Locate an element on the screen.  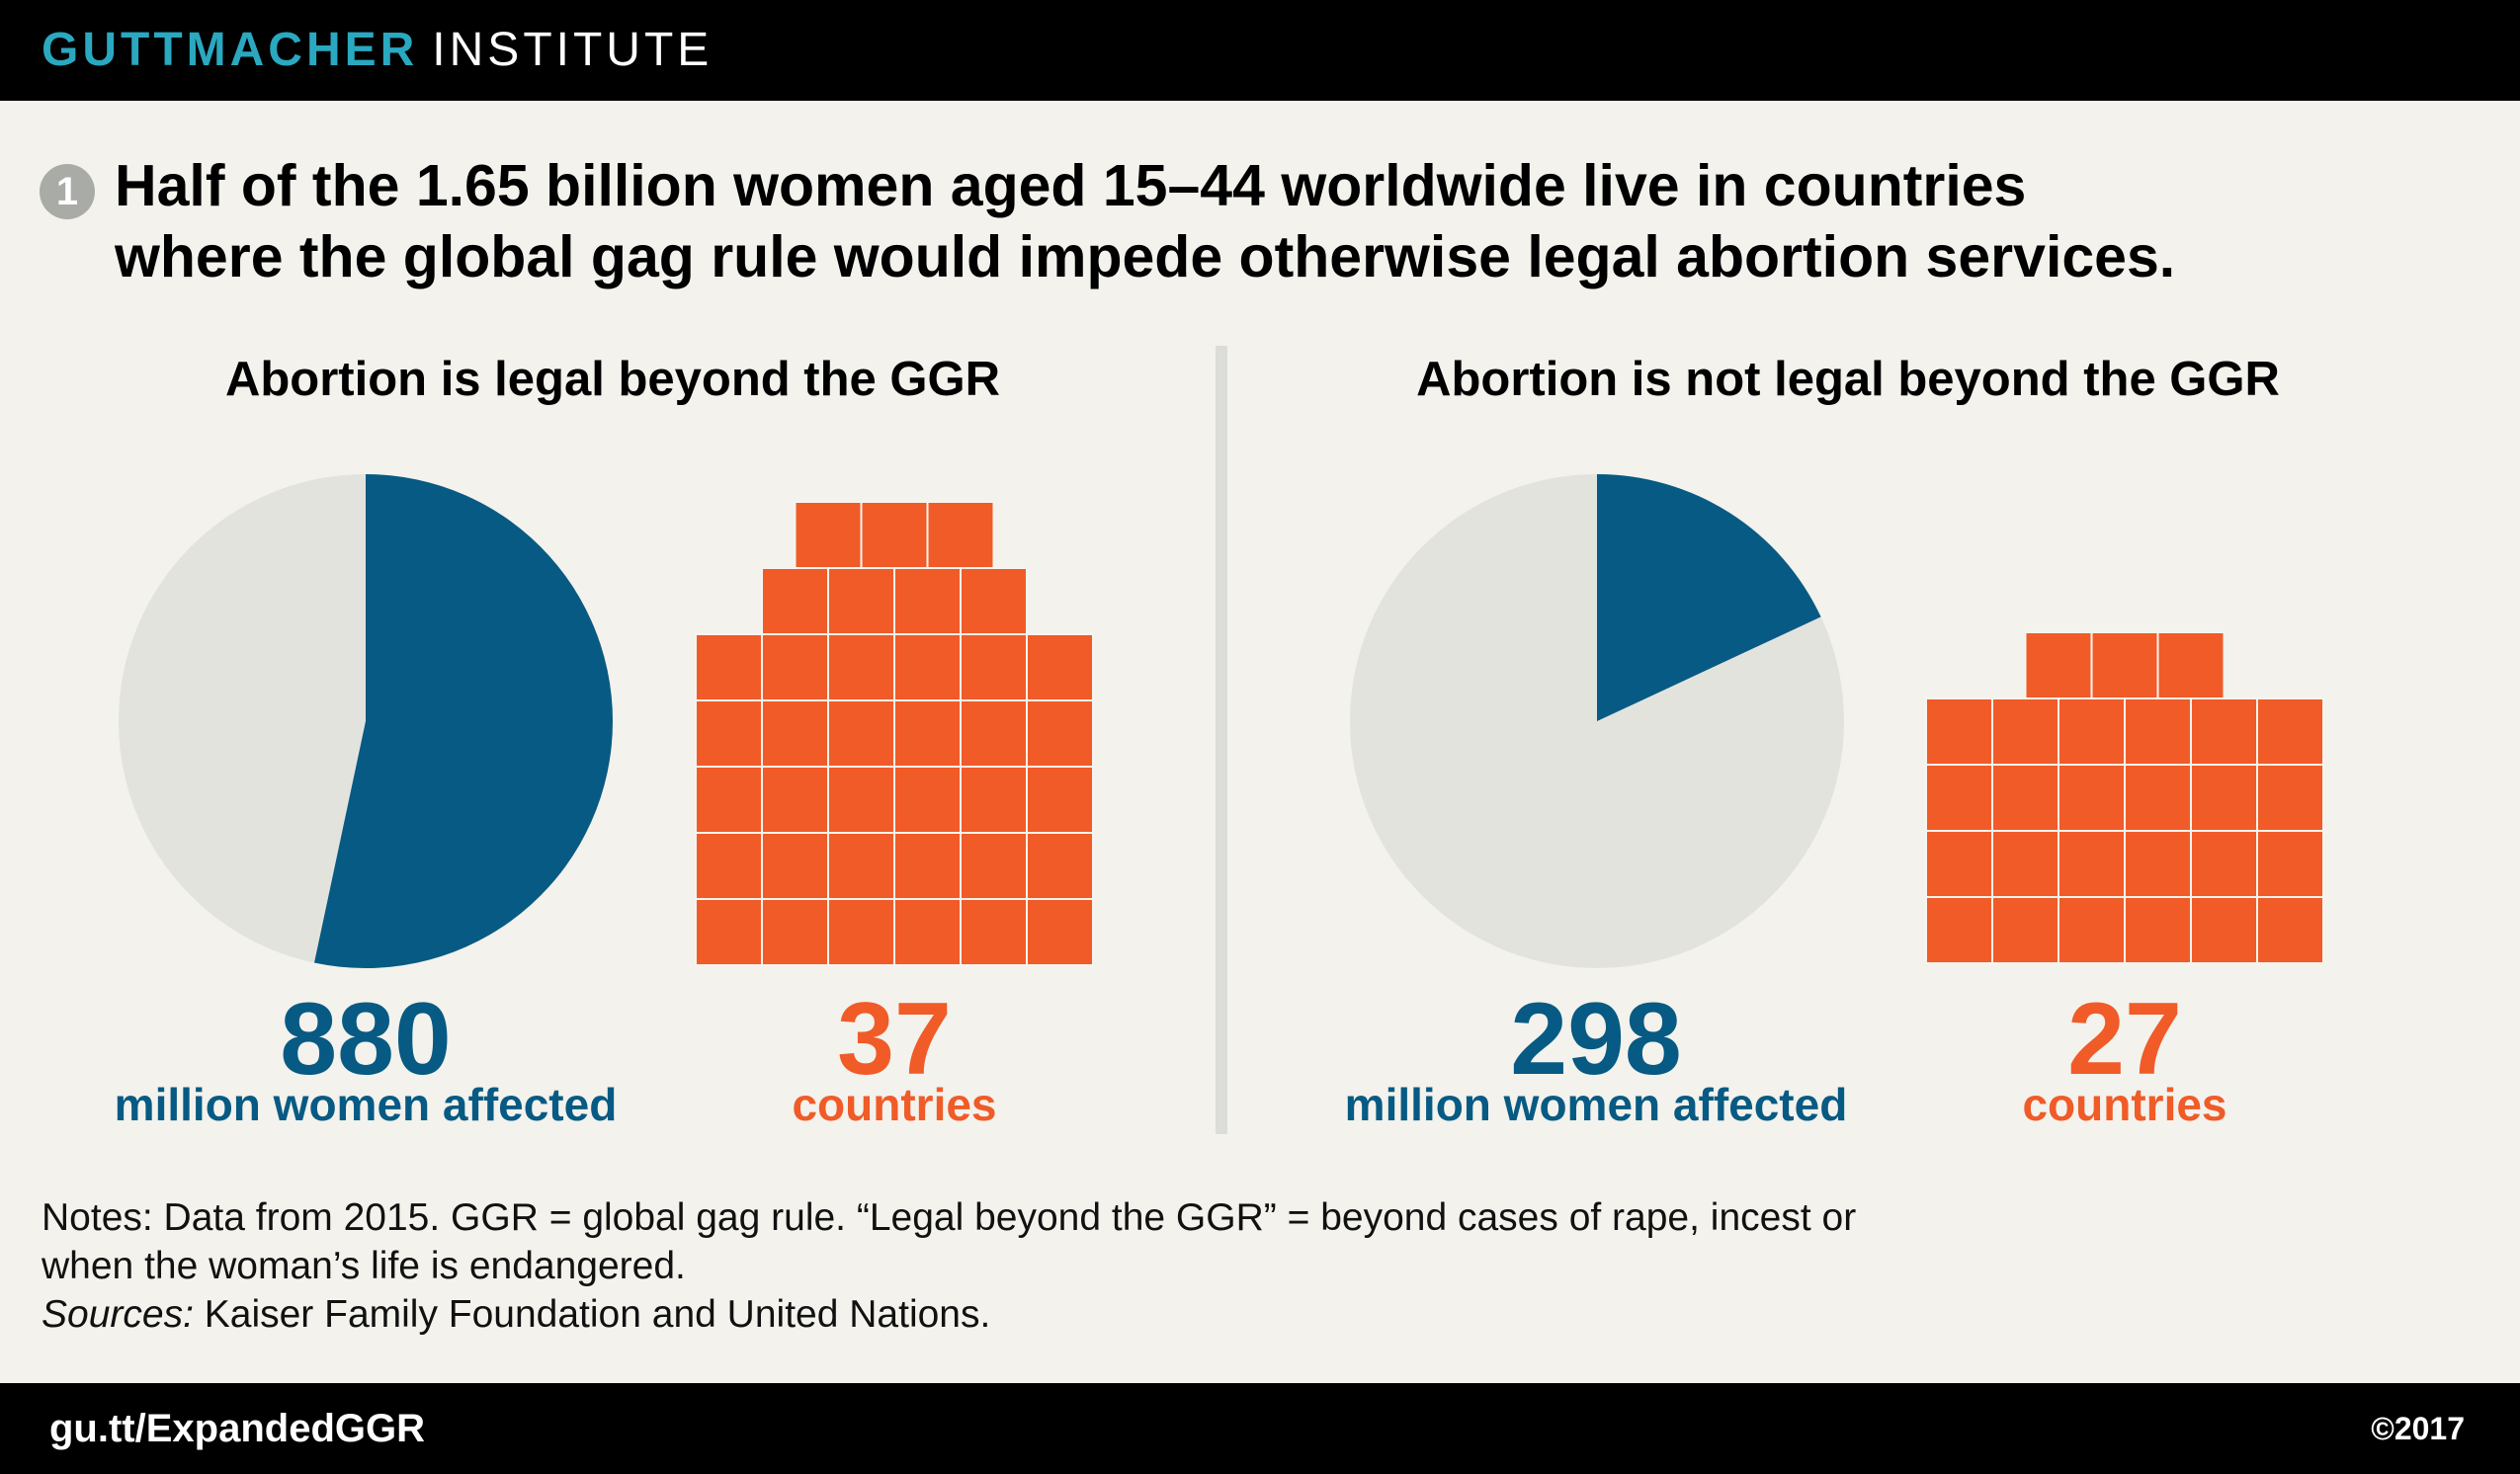
panel-title-not-legal: Abortion is not legal beyond the GGR is located at coordinates (1848, 379).